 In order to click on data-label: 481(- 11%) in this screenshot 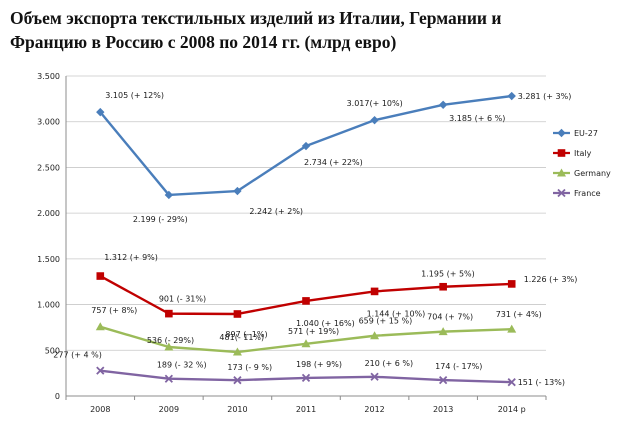, I will do `click(241, 337)`.